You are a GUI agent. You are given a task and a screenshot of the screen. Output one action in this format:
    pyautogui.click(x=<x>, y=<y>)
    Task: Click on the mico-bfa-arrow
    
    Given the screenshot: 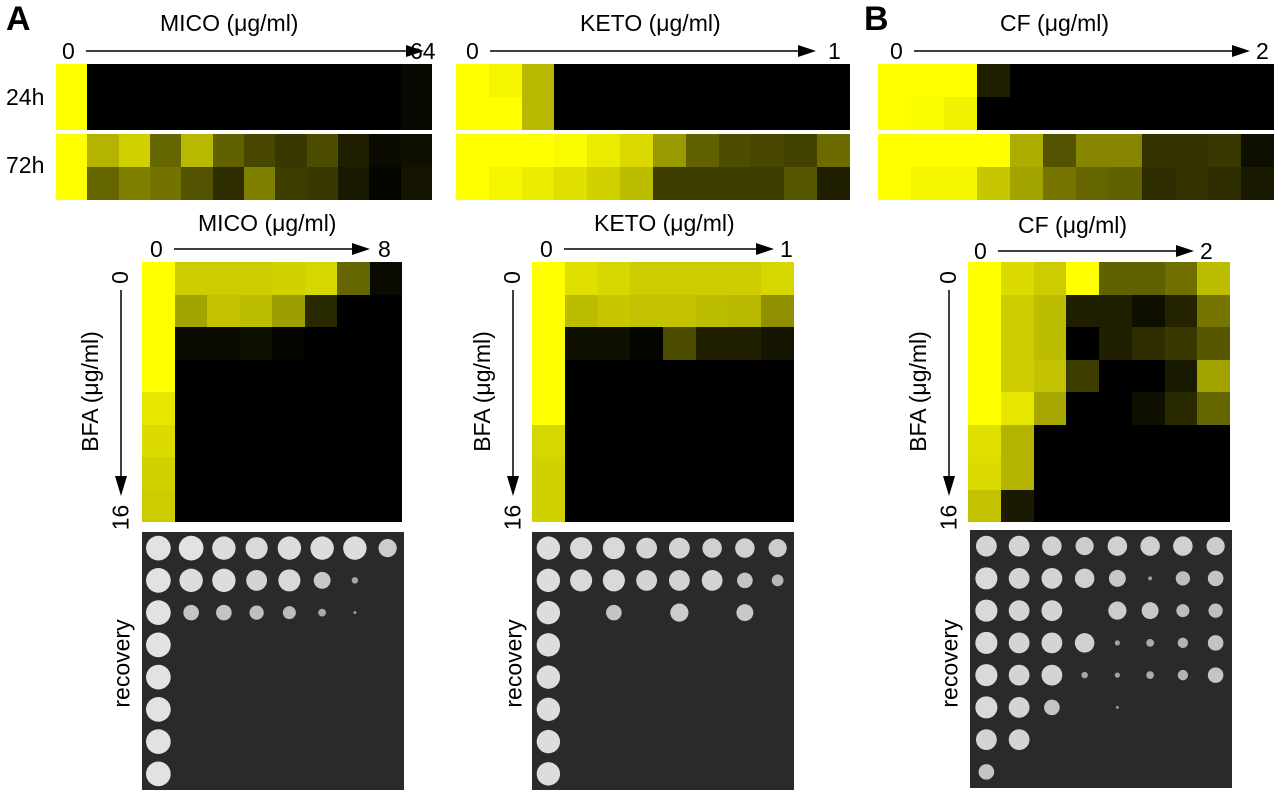 What is the action you would take?
    pyautogui.click(x=121, y=393)
    